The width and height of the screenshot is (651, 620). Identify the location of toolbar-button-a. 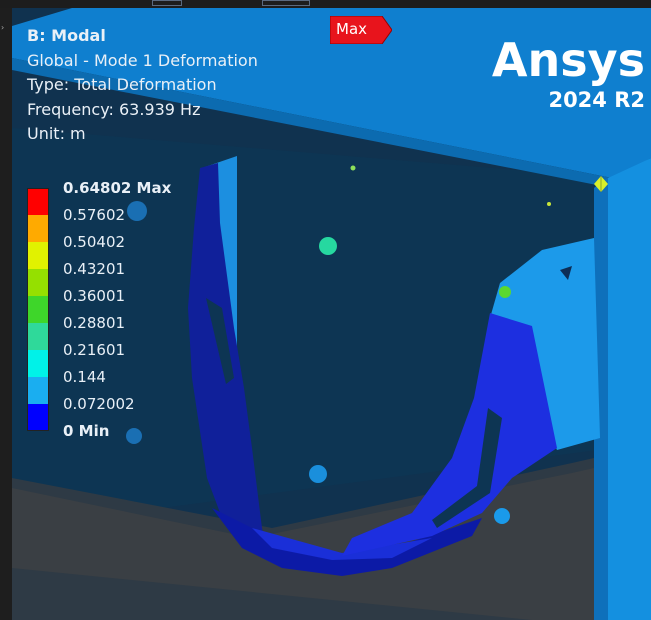
(167, 3).